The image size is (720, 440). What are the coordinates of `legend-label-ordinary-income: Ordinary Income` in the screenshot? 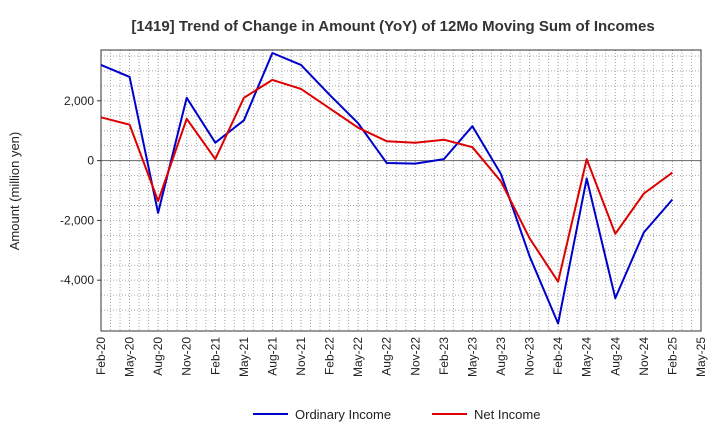 It's located at (343, 414).